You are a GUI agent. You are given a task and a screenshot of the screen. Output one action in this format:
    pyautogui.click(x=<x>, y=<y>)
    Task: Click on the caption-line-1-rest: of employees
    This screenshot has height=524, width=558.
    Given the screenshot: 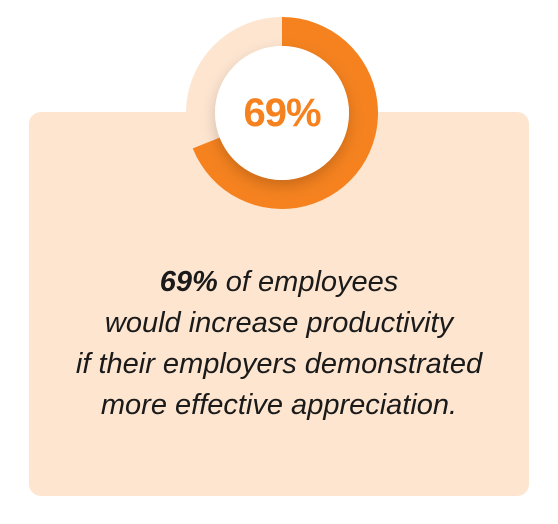 What is the action you would take?
    pyautogui.click(x=308, y=282)
    